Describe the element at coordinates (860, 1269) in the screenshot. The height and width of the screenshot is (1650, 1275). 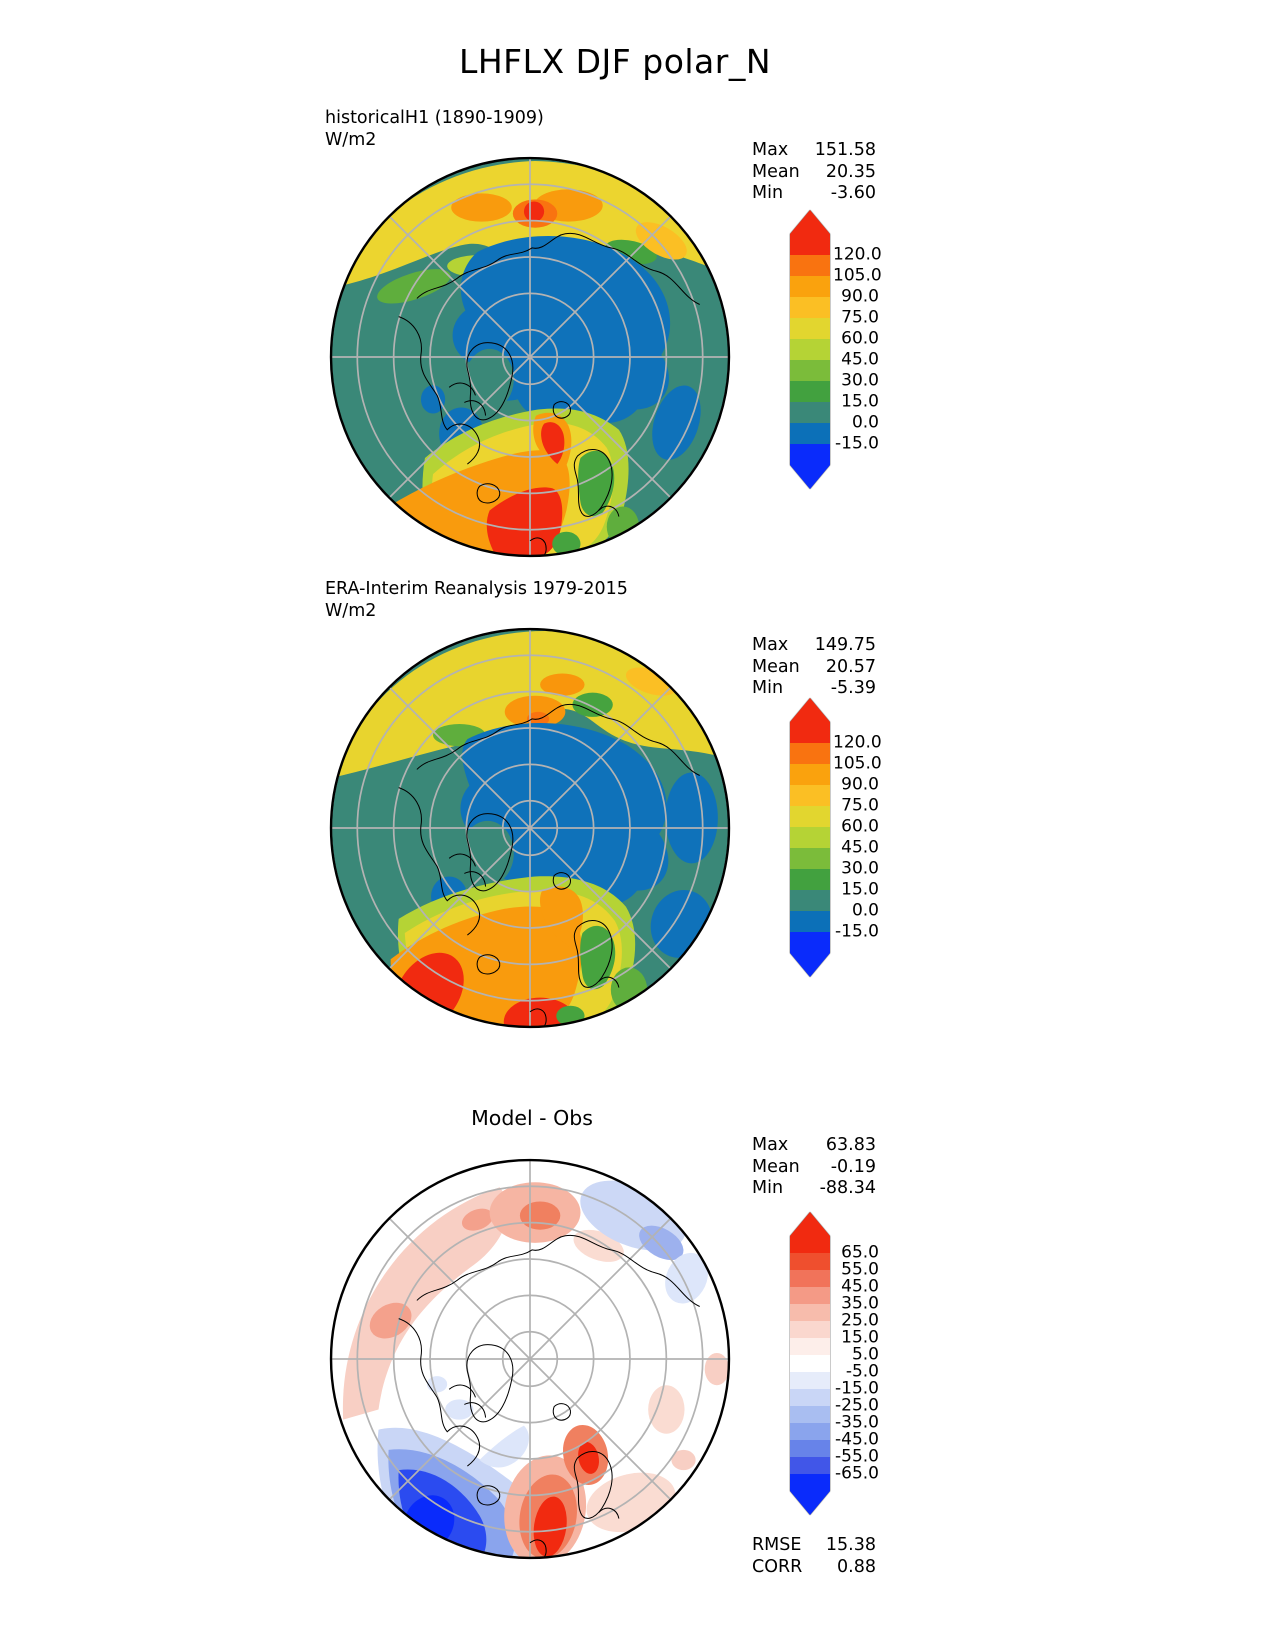
I see `colorbar-tick-label: 55.0` at that location.